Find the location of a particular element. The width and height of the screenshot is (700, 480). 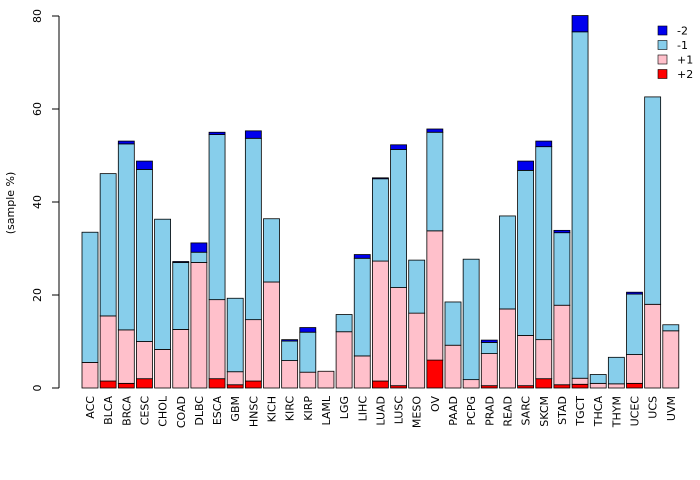

x-tick-label: THCA is located at coordinates (598, 412).